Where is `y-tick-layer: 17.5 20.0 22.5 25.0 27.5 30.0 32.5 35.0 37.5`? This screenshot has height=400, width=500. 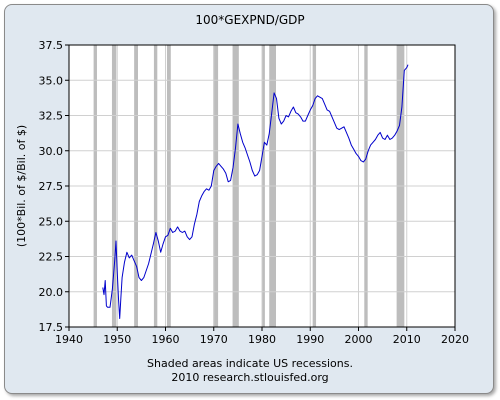
y-tick-layer: 17.5 20.0 22.5 25.0 27.5 30.0 32.5 35.0 37.5 is located at coordinates (54, 186).